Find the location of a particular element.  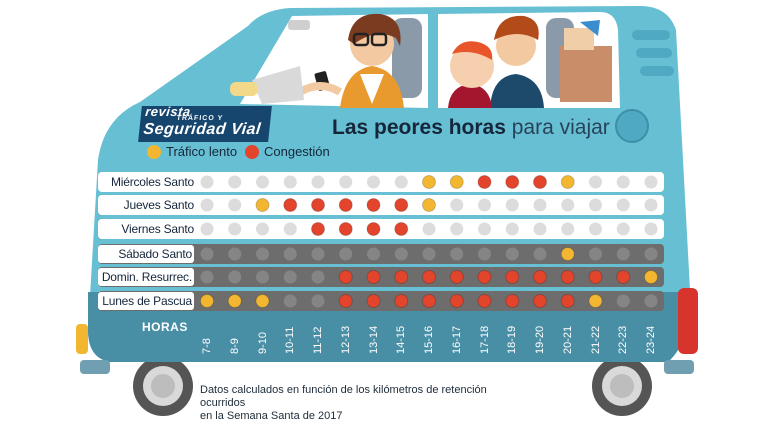

row-label: Viernes Santo is located at coordinates (157, 229).